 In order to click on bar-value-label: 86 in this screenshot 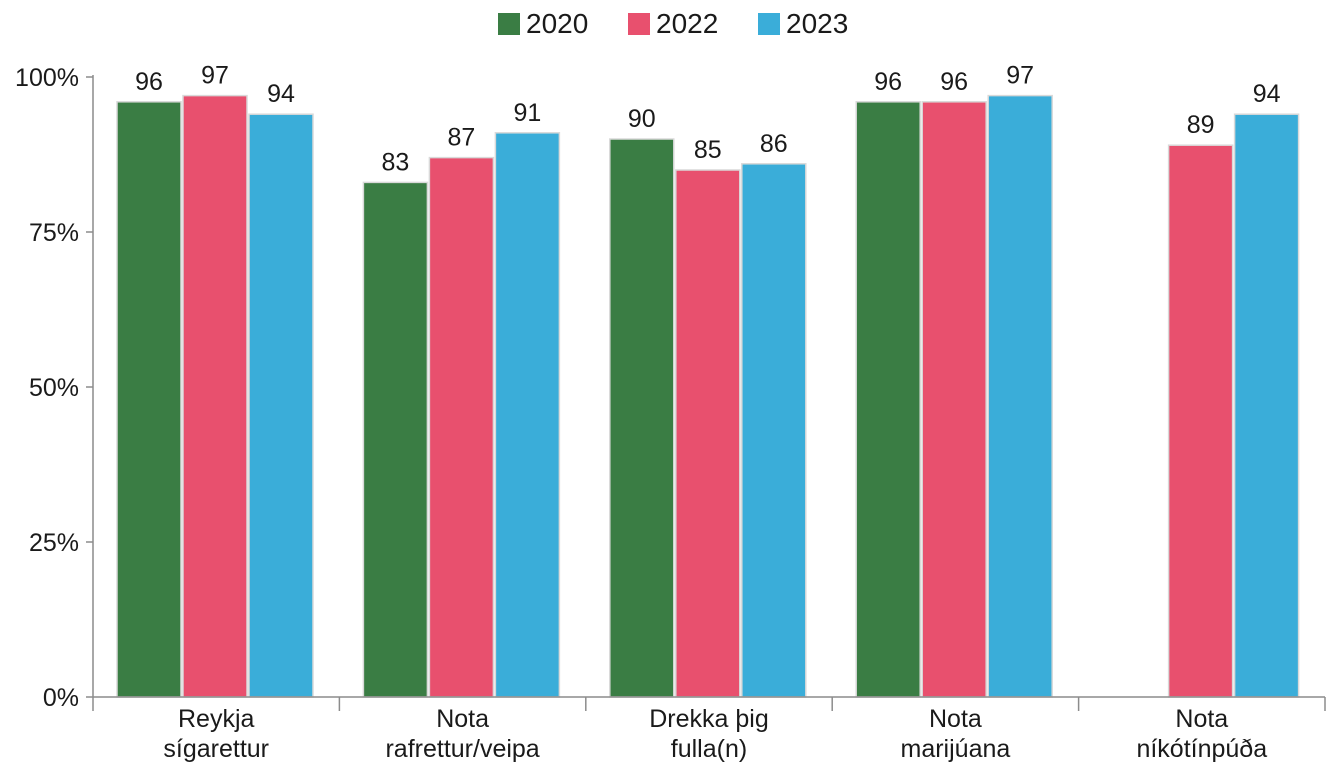, I will do `click(774, 144)`.